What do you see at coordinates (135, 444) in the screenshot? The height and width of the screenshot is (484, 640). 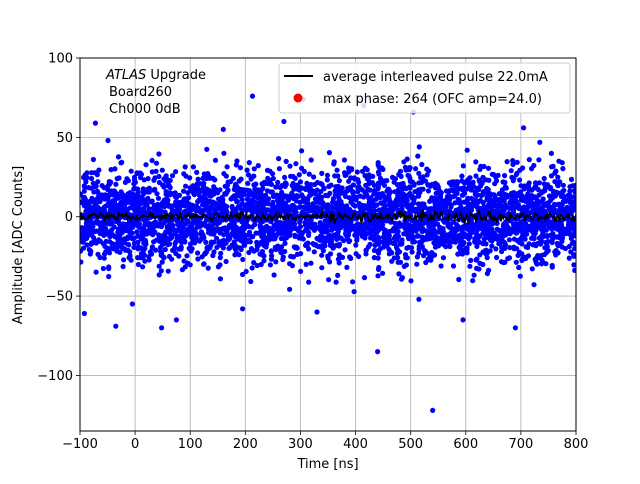 I see `x-tick-label: 0` at bounding box center [135, 444].